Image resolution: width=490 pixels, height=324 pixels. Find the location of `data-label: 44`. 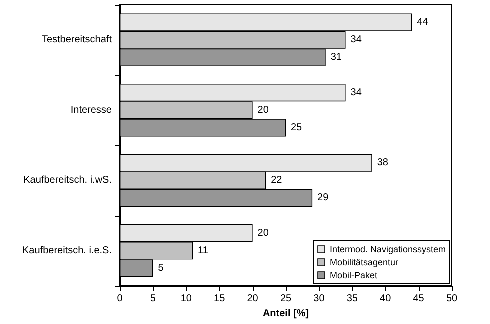

data-label: 44 is located at coordinates (423, 22).